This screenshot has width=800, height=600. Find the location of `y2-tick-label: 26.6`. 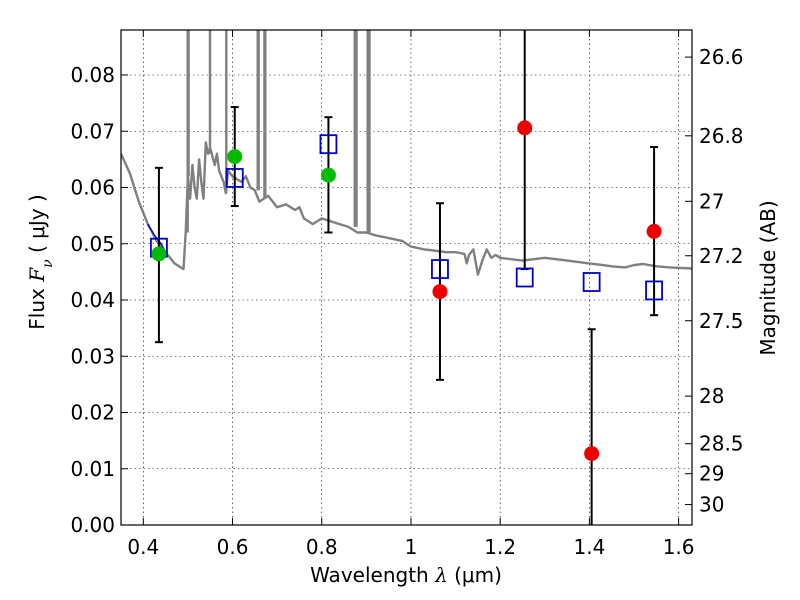

y2-tick-label: 26.6 is located at coordinates (721, 57).